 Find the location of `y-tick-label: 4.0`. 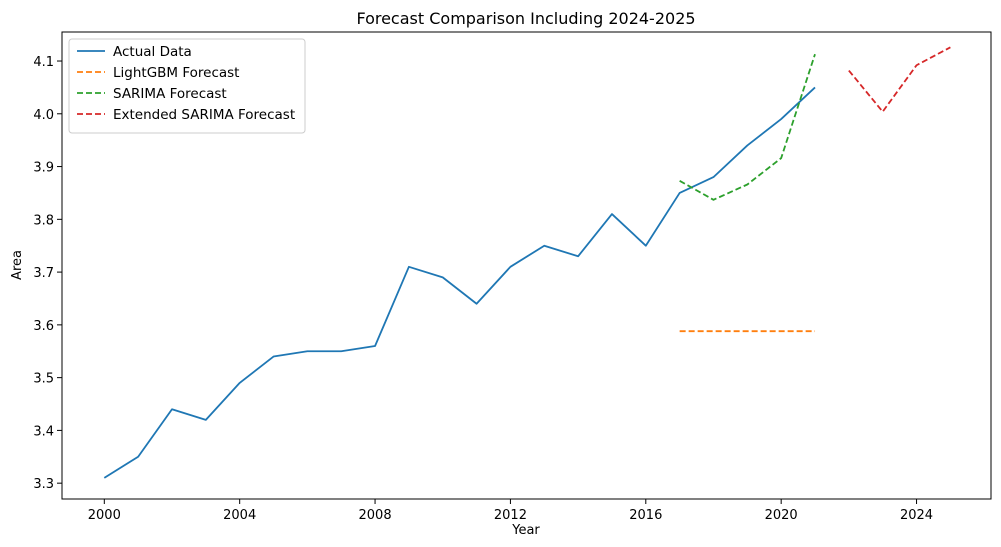

y-tick-label: 4.0 is located at coordinates (43, 115).